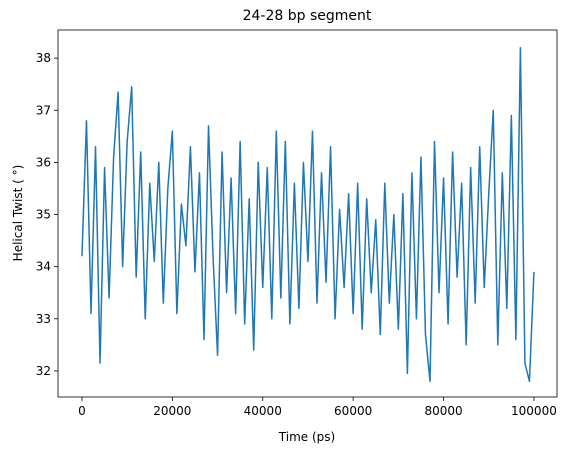  What do you see at coordinates (43, 162) in the screenshot?
I see `y-tick-label: 36` at bounding box center [43, 162].